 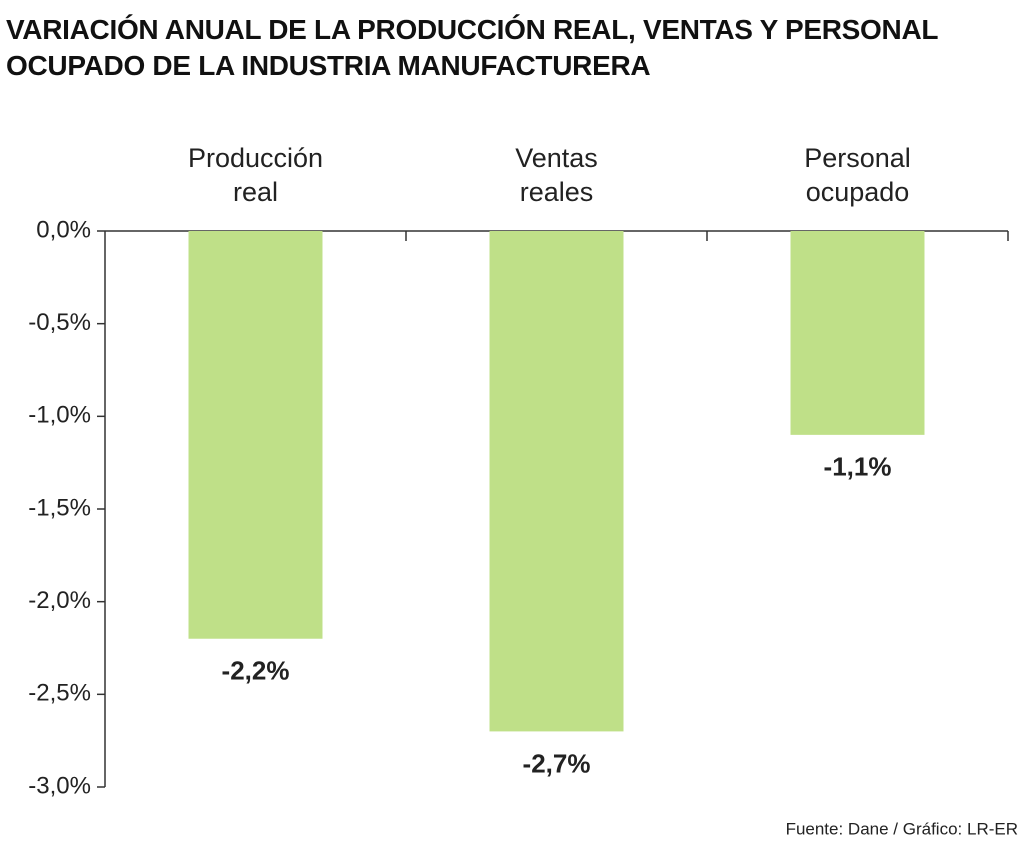 I want to click on category-label: Ventas reales, so click(x=556, y=175).